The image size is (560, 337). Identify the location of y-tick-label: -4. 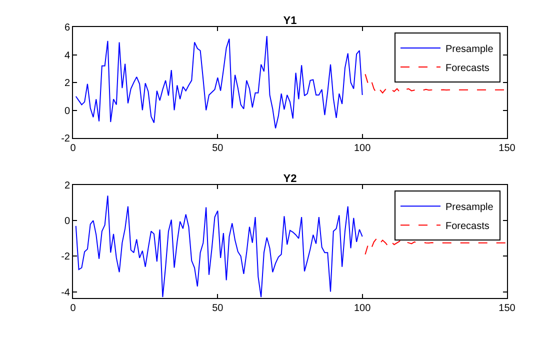
(65, 292).